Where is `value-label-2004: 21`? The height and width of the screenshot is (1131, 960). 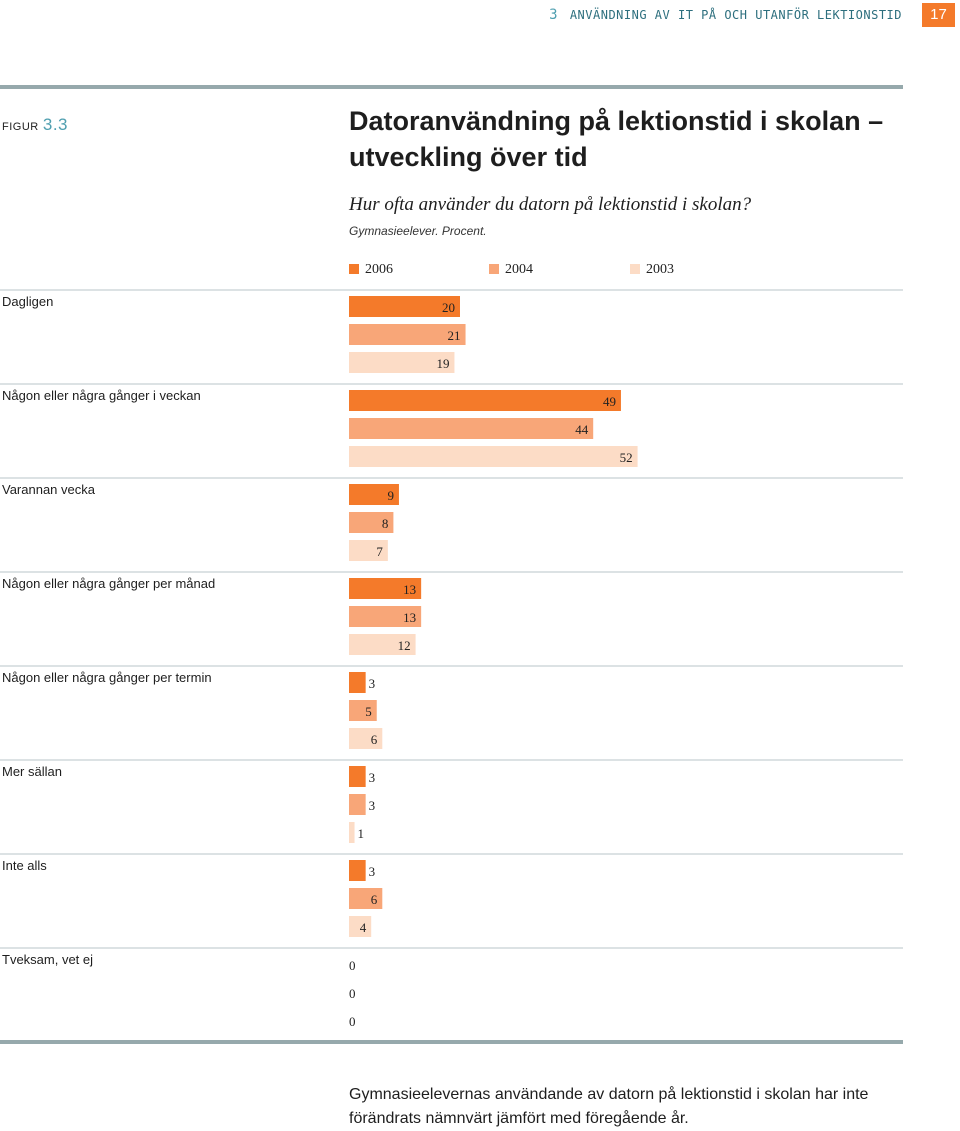 value-label-2004: 21 is located at coordinates (454, 335).